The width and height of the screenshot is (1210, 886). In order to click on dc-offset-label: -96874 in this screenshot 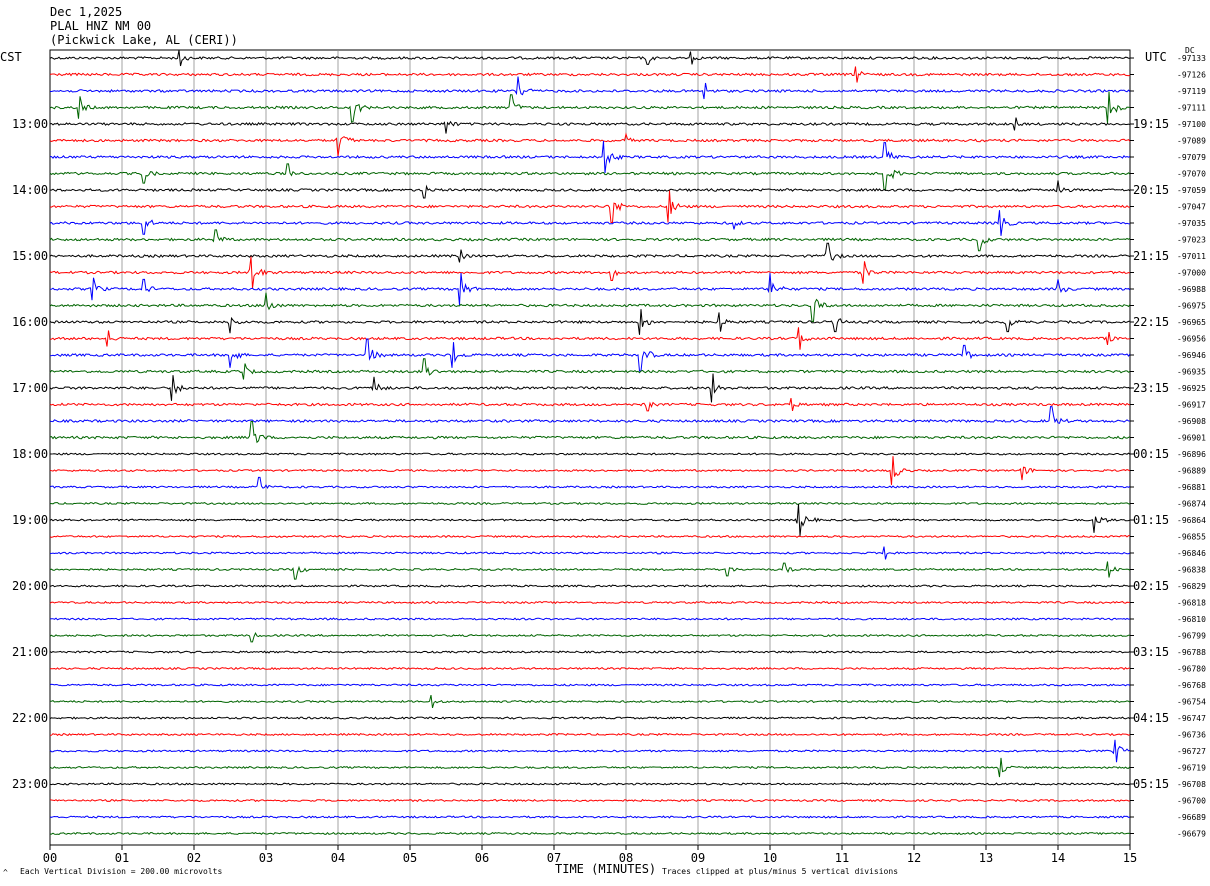, I will do `click(1191, 504)`.